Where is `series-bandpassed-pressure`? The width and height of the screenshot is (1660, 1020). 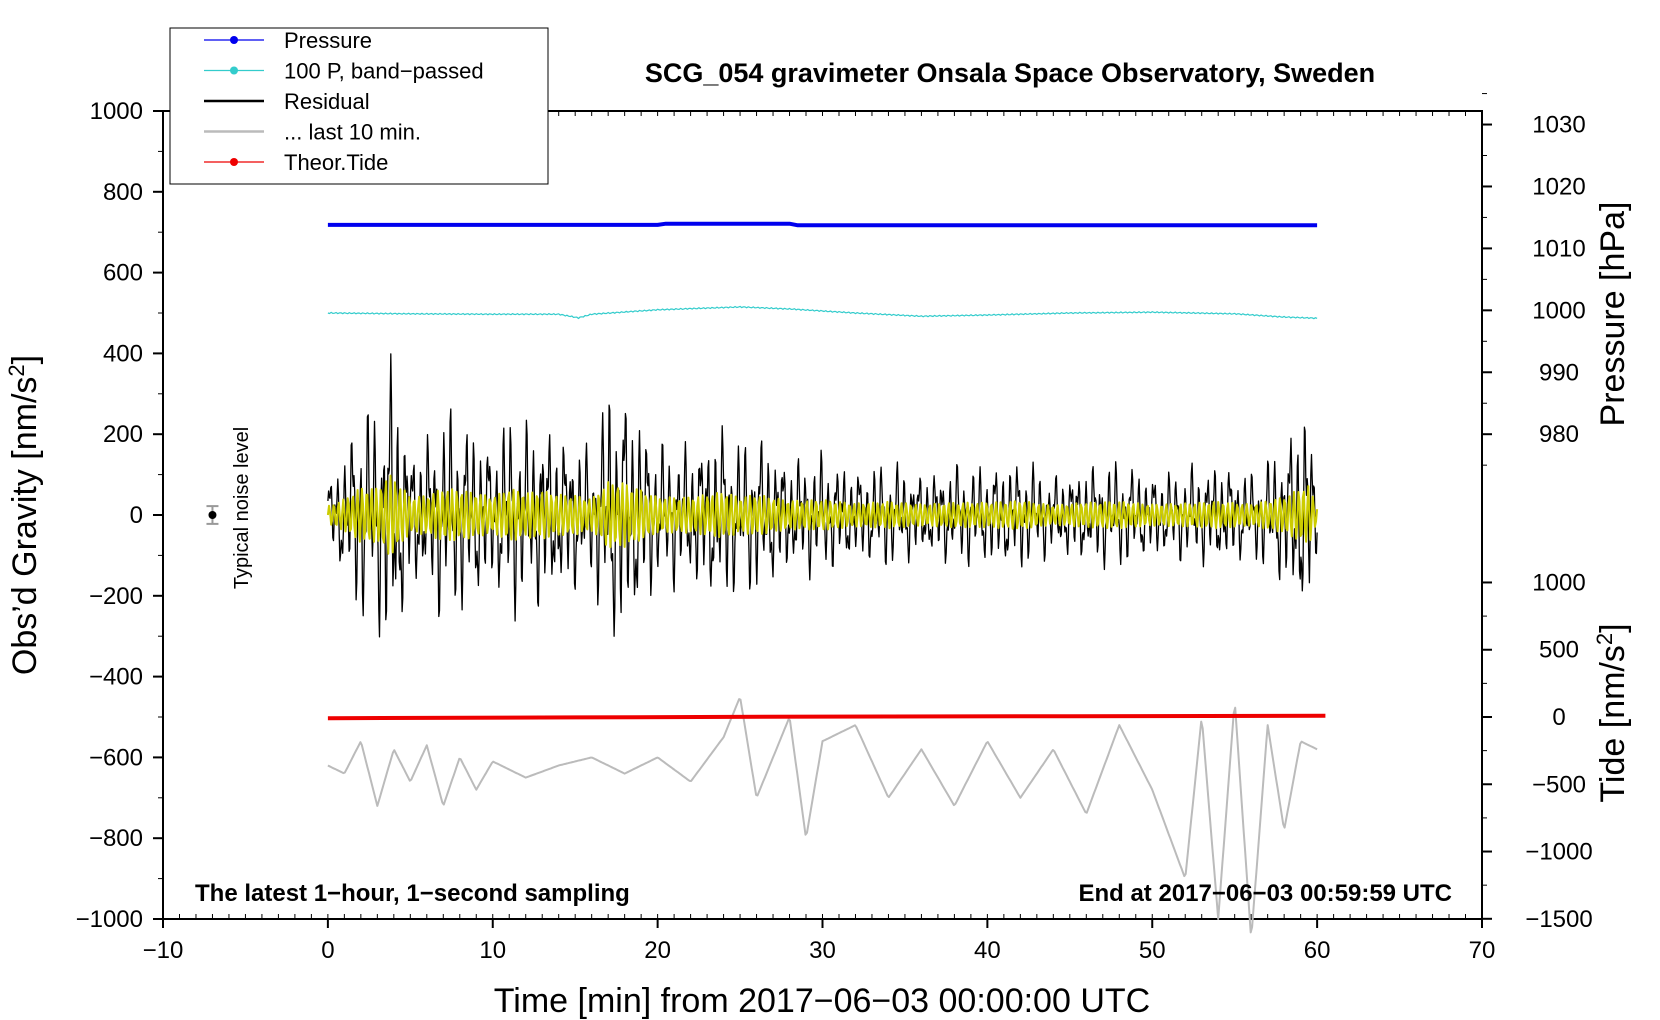
series-bandpassed-pressure is located at coordinates (822, 312).